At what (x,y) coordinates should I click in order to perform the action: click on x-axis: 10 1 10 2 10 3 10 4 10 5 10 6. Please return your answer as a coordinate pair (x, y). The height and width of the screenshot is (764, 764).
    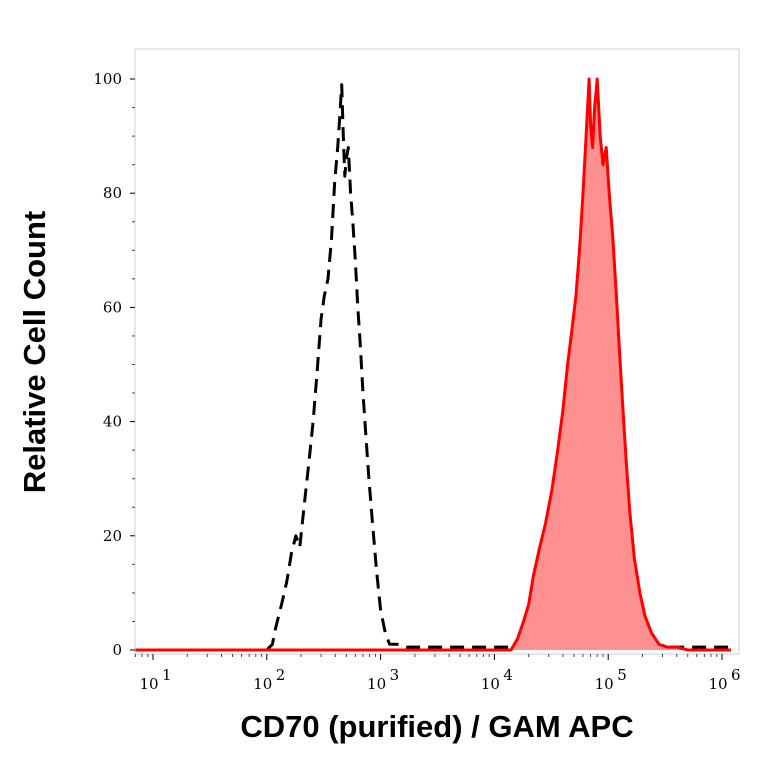
    Looking at the image, I should click on (437, 673).